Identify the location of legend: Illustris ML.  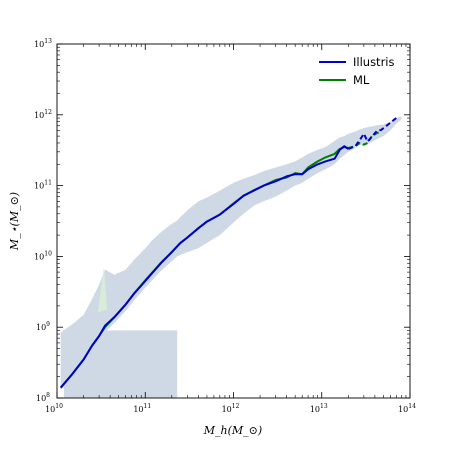
(357, 71).